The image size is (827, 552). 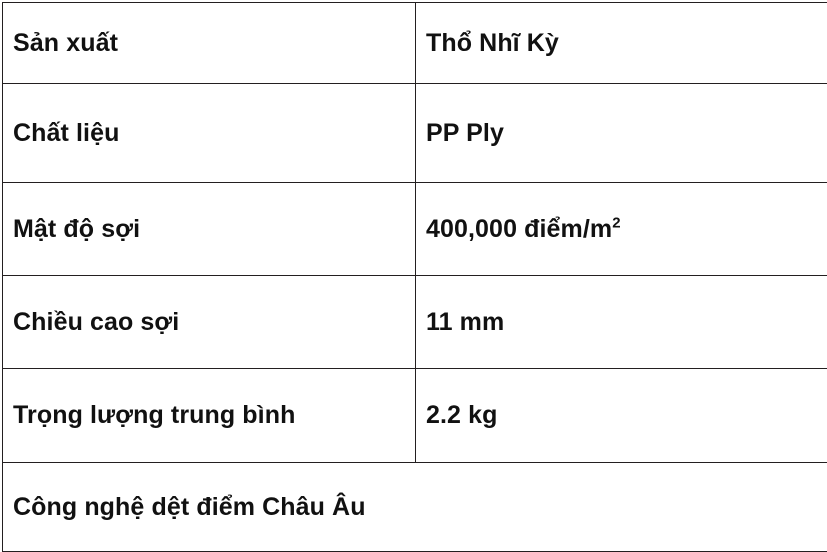 I want to click on superscript-exponent: 2, so click(x=616, y=222).